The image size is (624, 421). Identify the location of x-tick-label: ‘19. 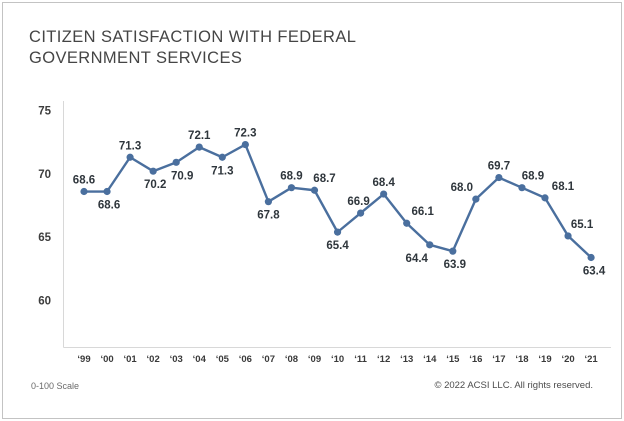
(544, 359).